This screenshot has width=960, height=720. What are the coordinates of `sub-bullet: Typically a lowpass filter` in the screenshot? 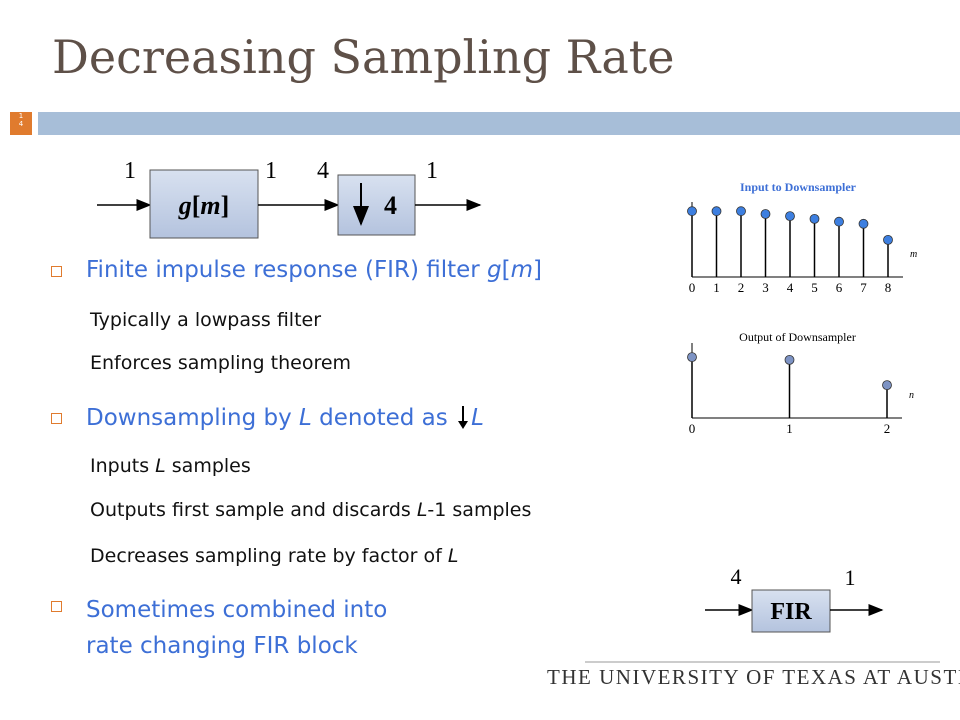 It's located at (206, 320).